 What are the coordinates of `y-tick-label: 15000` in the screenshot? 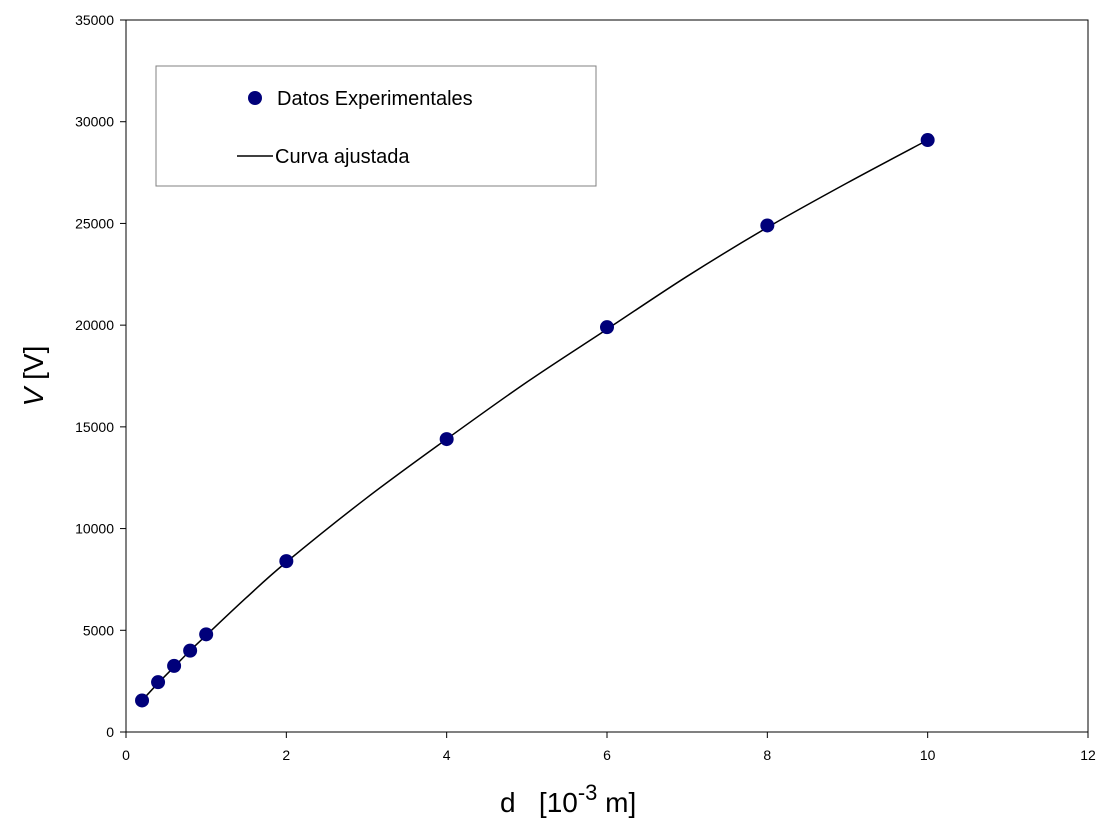 It's located at (94, 427).